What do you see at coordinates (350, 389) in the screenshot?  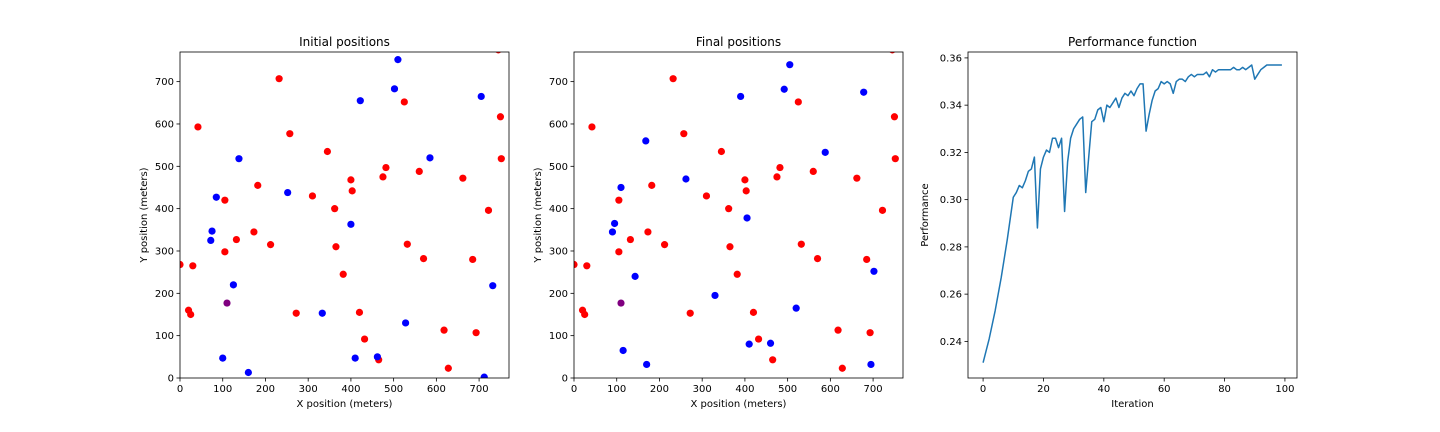 I see `x-tick-label: 400` at bounding box center [350, 389].